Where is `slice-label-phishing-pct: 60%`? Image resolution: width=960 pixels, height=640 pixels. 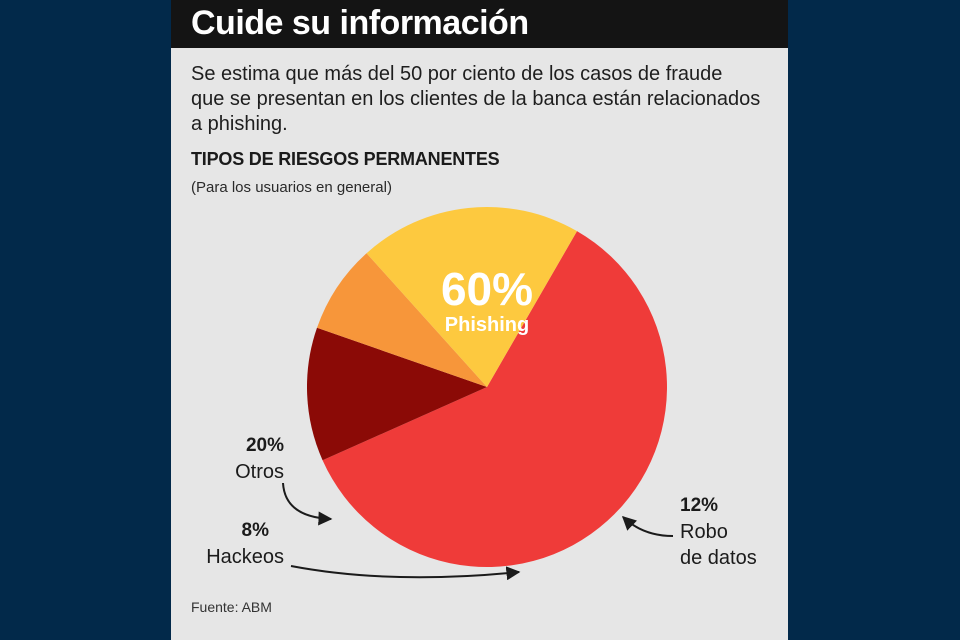
slice-label-phishing-pct: 60% is located at coordinates (487, 289).